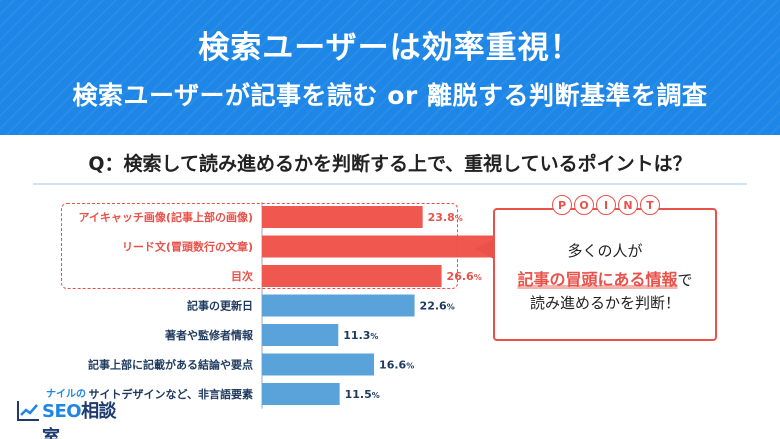 The height and width of the screenshot is (439, 780). Describe the element at coordinates (165, 217) in the screenshot. I see `category-label: アイキャッチ画像(記事上部の画像)` at that location.